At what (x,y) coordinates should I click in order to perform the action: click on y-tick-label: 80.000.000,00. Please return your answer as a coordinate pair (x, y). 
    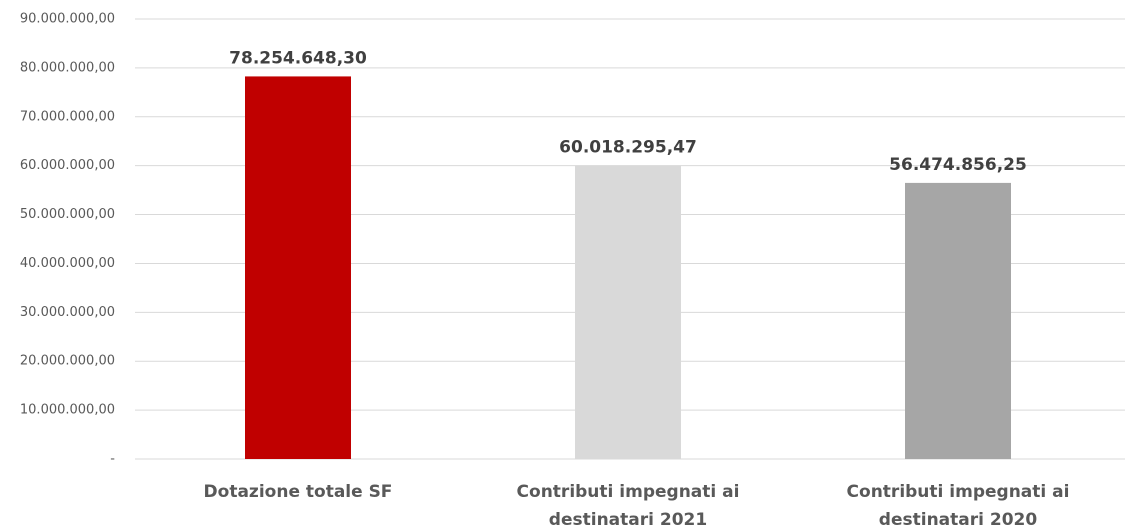
    Looking at the image, I should click on (67, 67).